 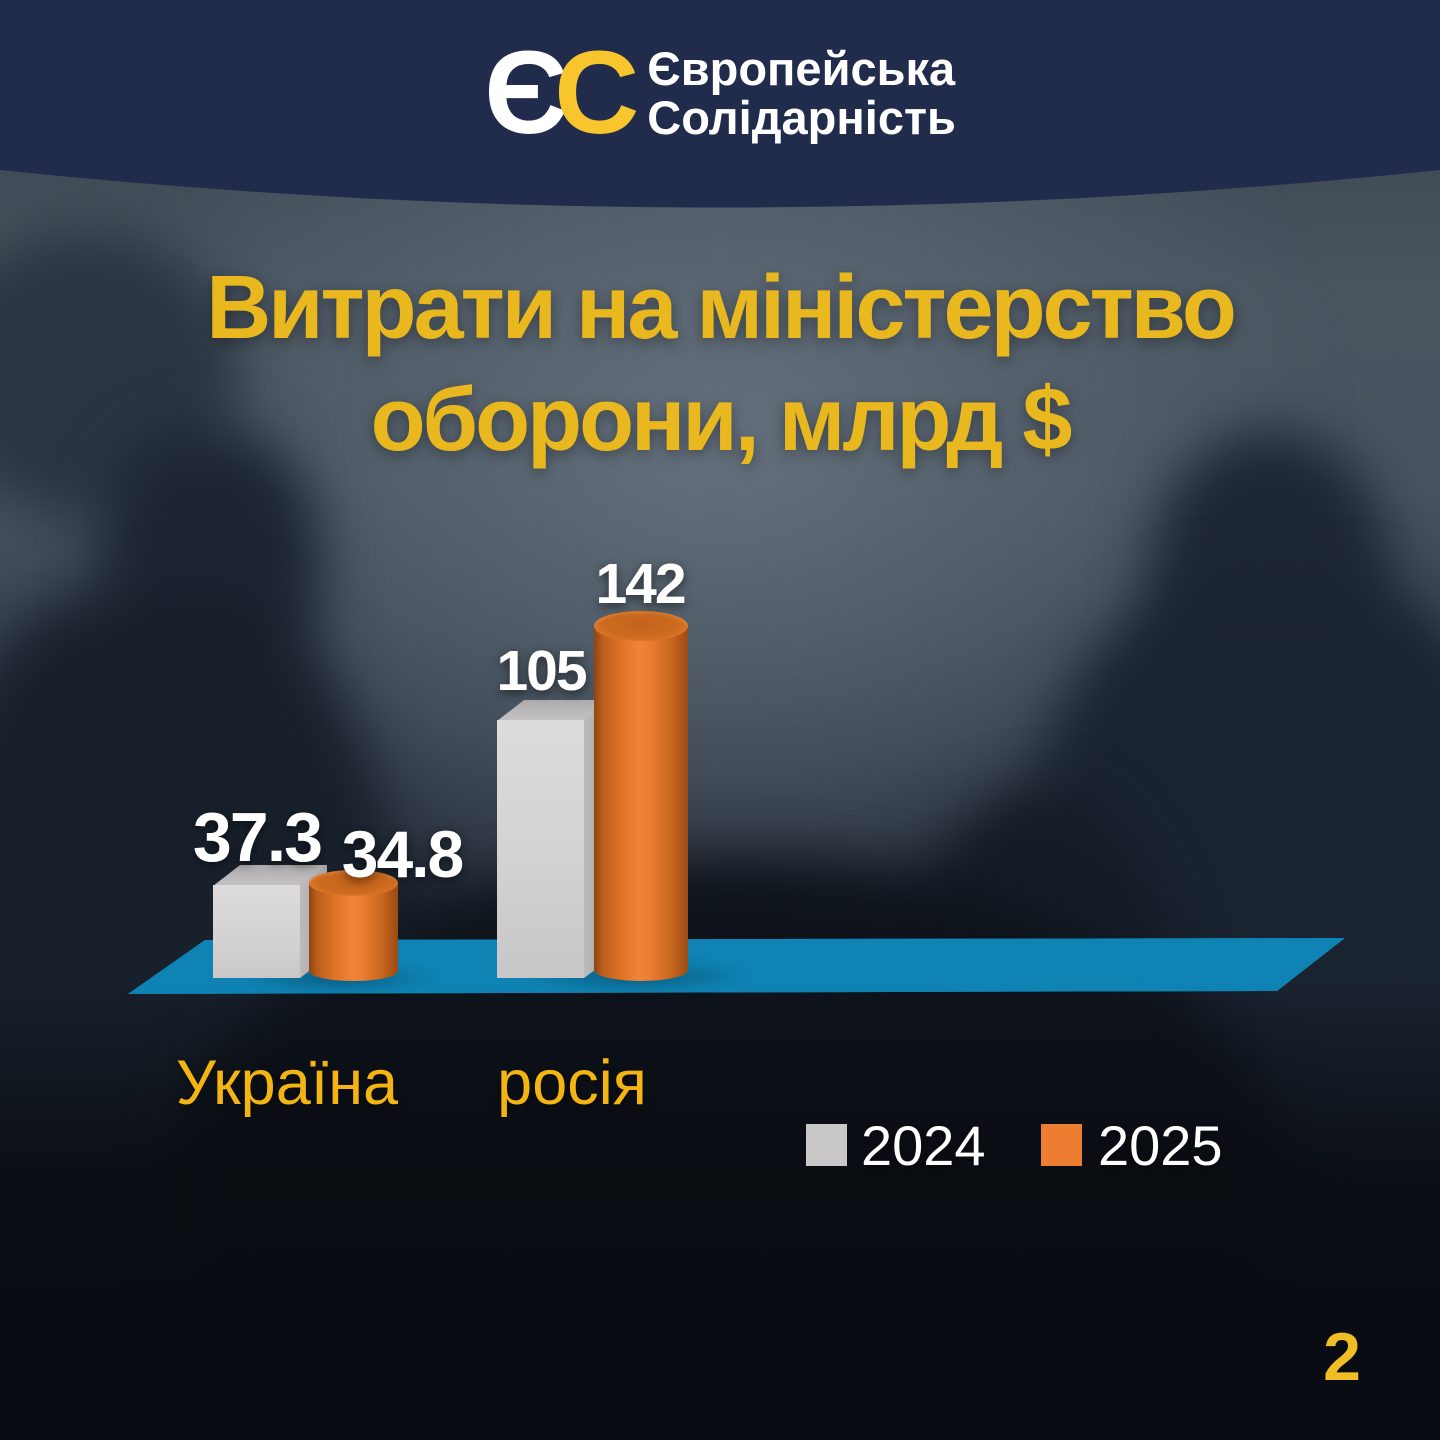 What do you see at coordinates (540, 849) in the screenshot?
I see `bar-russia-2024-front-face` at bounding box center [540, 849].